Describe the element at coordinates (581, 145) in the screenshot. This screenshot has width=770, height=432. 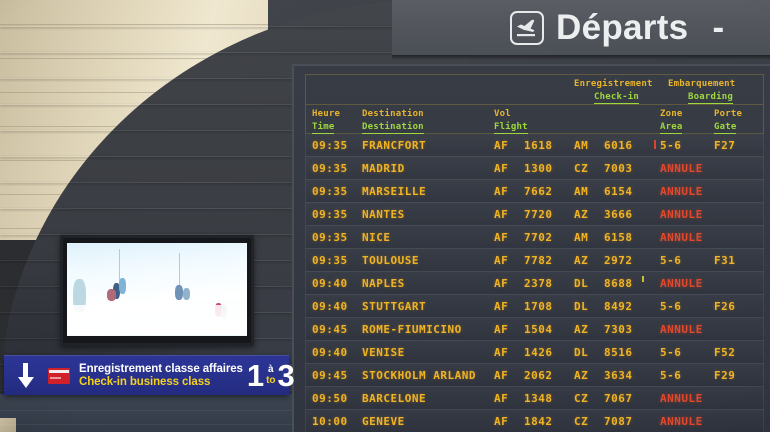
I see `cell-carrier-codeshare: AM` at that location.